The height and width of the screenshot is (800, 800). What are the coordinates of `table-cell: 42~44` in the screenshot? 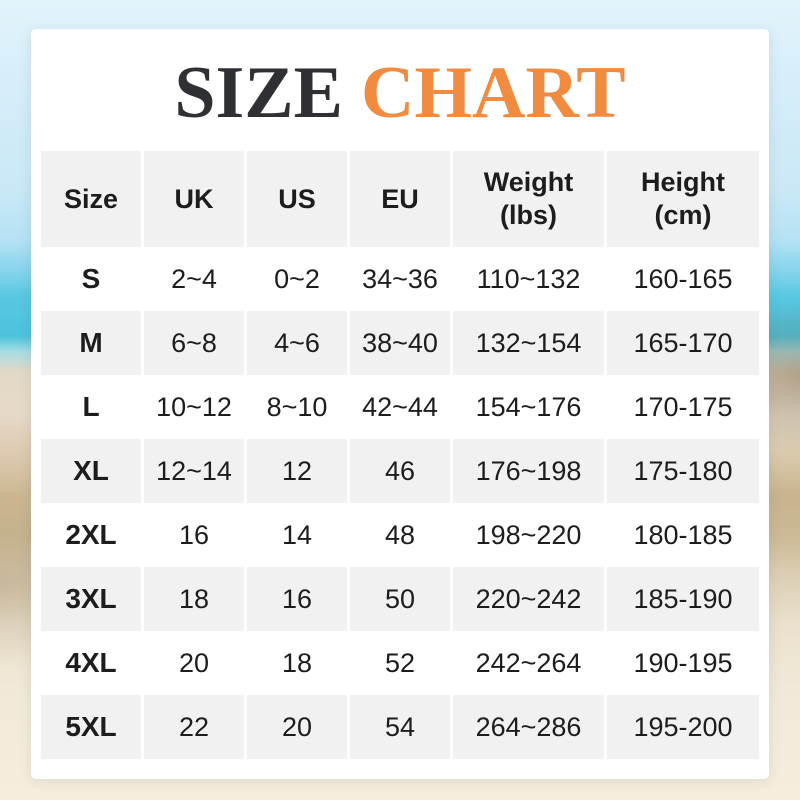 It's located at (400, 407).